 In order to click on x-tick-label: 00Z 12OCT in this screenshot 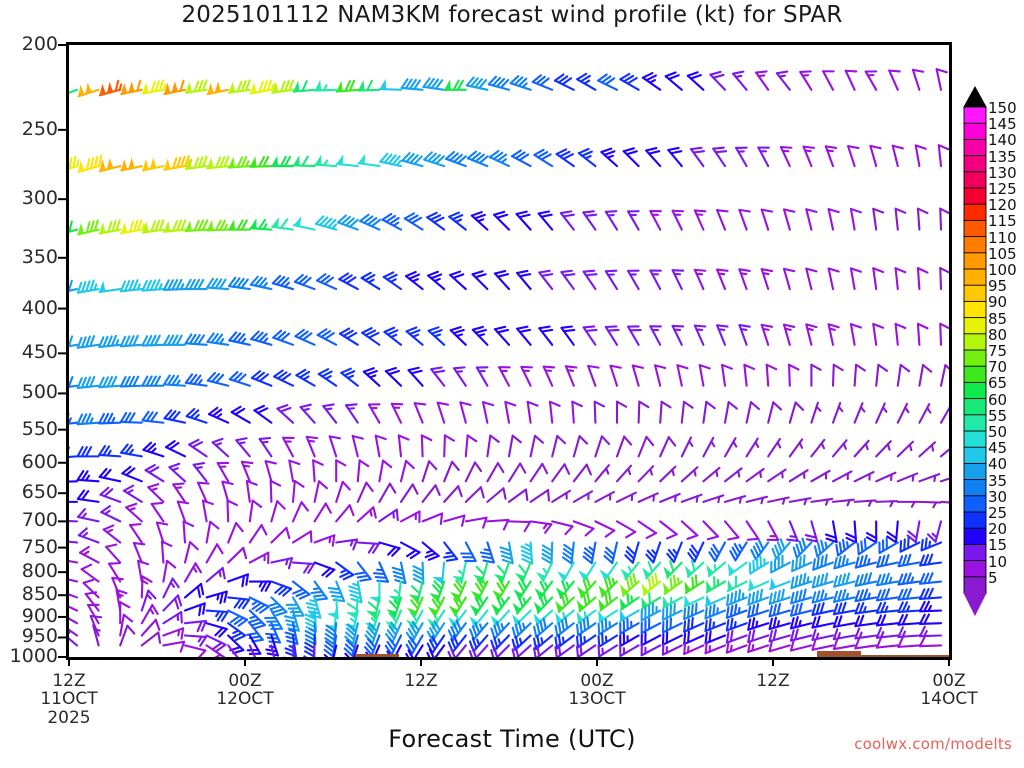, I will do `click(245, 690)`.